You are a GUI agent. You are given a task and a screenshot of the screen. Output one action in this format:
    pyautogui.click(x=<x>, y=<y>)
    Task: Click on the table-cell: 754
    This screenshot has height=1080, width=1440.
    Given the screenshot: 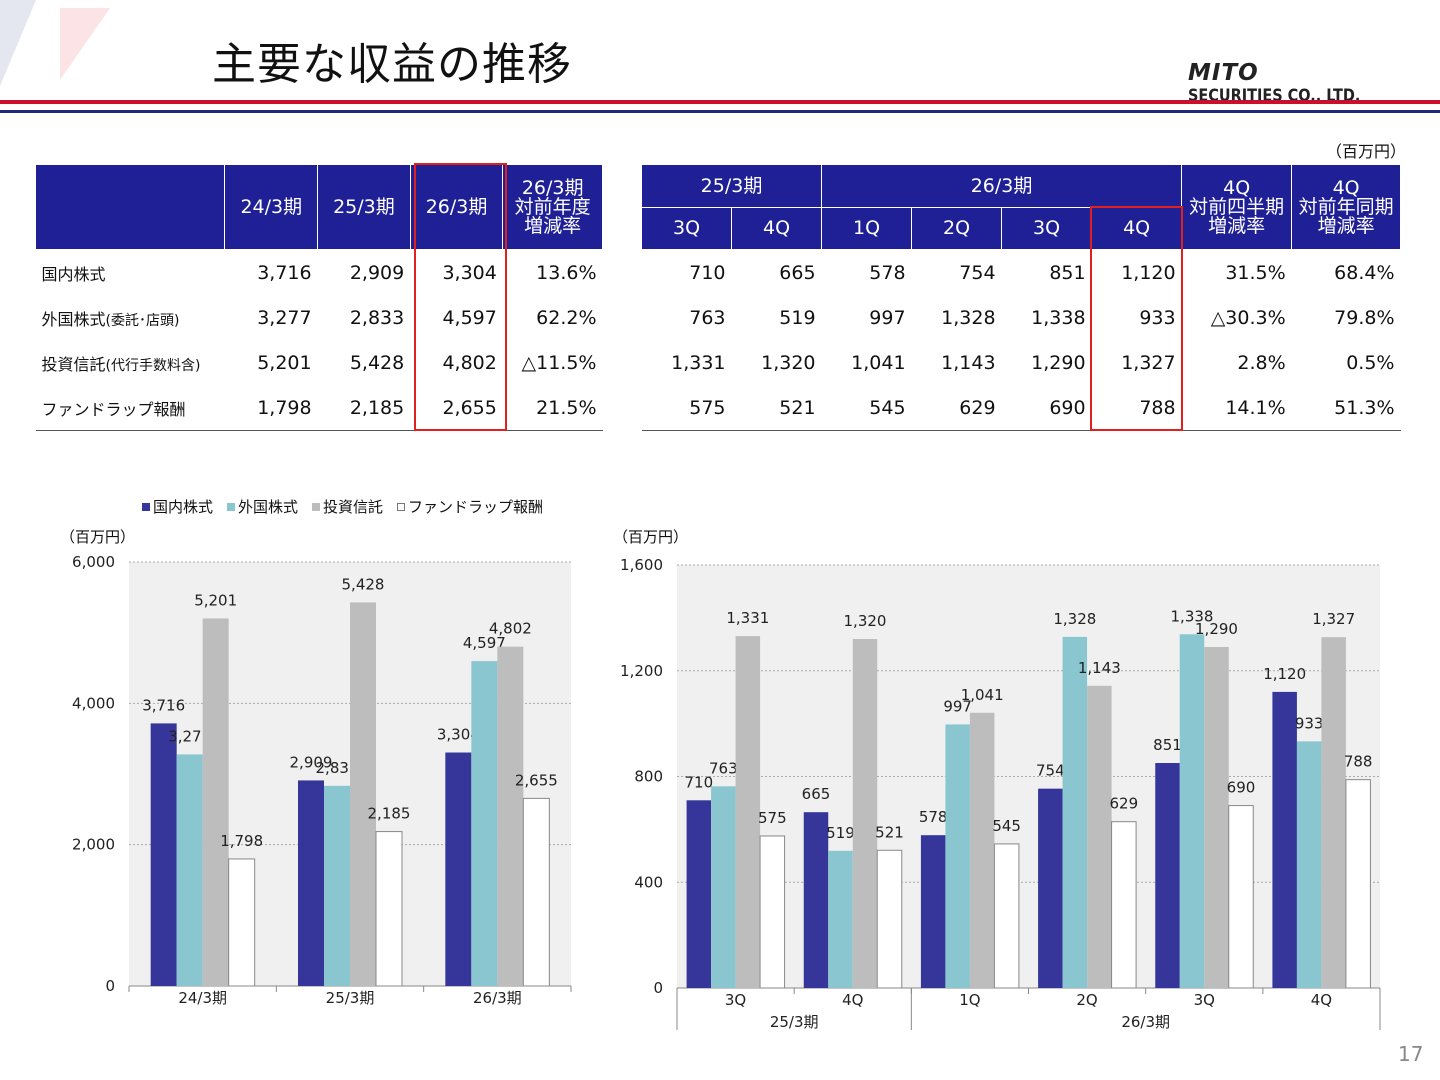 What is the action you would take?
    pyautogui.click(x=977, y=272)
    